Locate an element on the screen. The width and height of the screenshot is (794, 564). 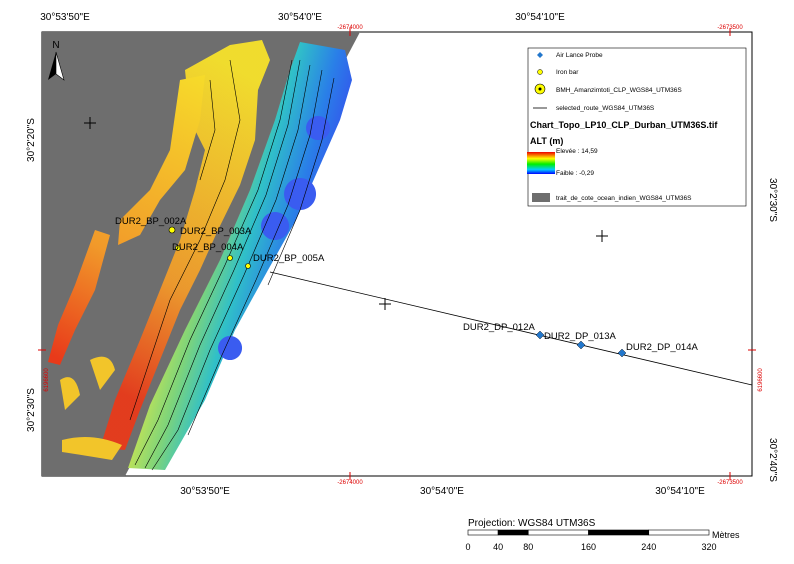
lat-label: 30°2'40"S is located at coordinates (772, 460).